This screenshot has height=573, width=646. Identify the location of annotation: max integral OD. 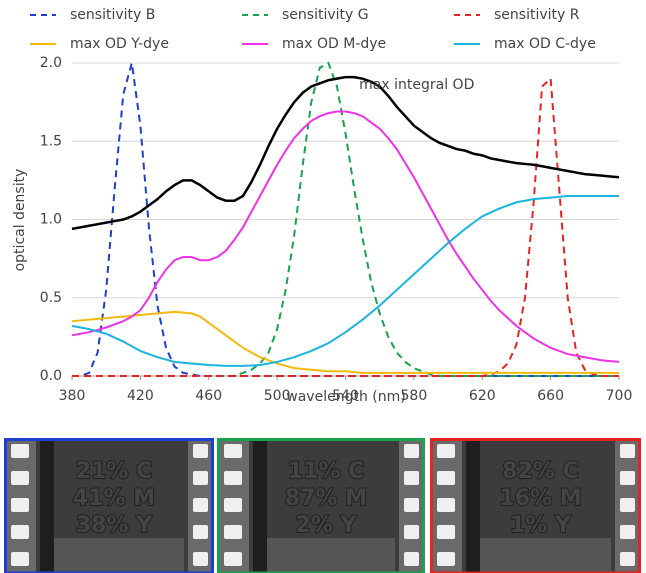
(416, 85).